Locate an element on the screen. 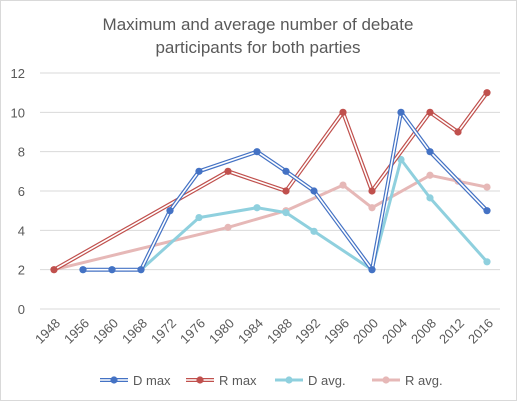 The width and height of the screenshot is (517, 401). x-tick-label: 1976 is located at coordinates (192, 331).